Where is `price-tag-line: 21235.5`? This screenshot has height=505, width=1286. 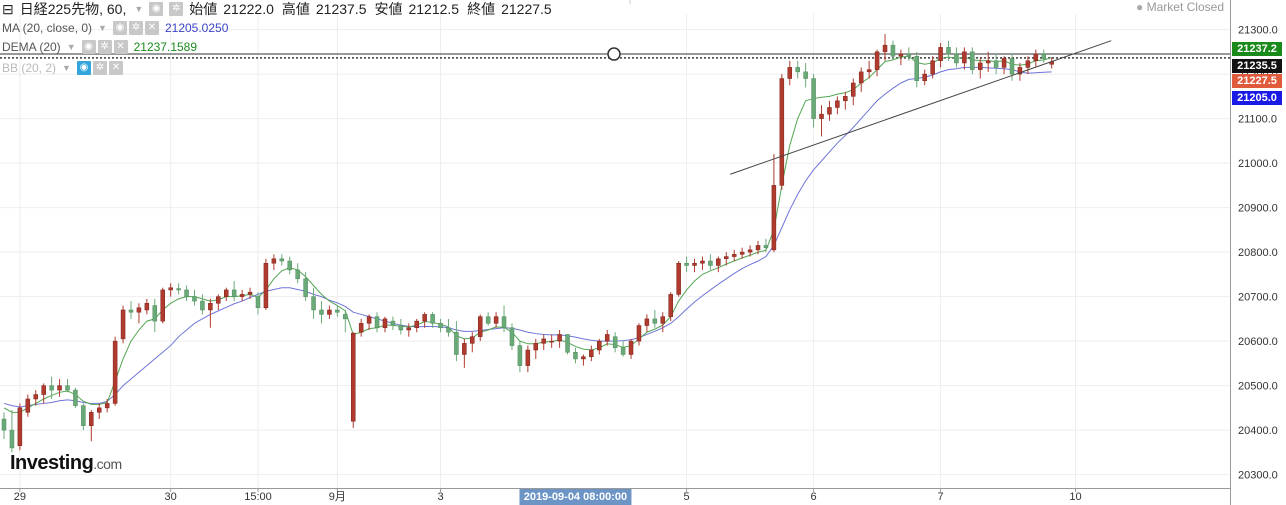 price-tag-line: 21235.5 is located at coordinates (1257, 66).